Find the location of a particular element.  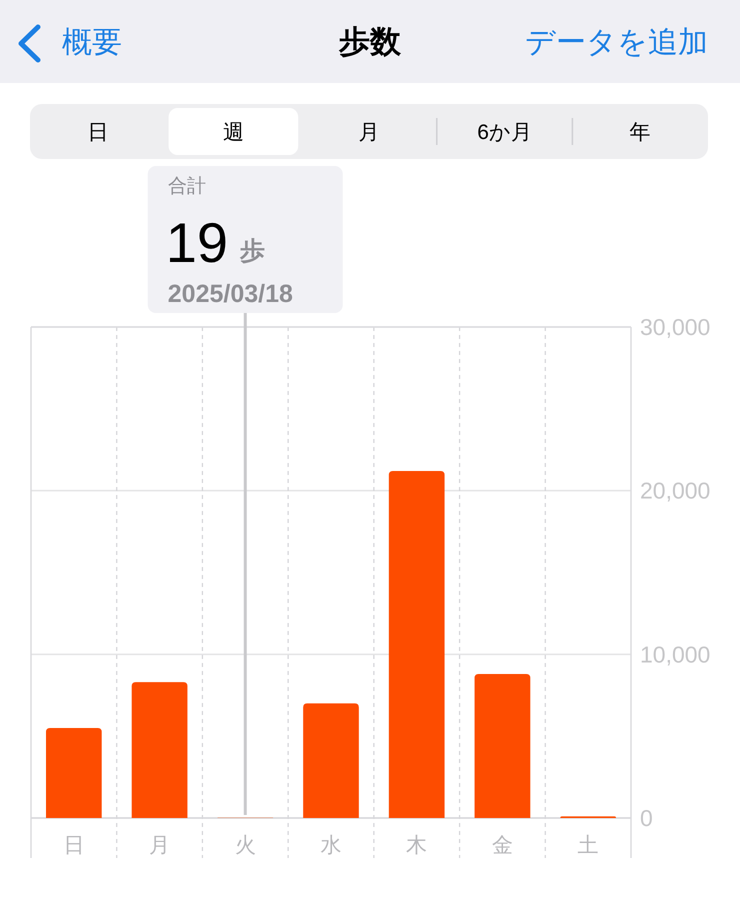

segment: 6か月 is located at coordinates (504, 132).